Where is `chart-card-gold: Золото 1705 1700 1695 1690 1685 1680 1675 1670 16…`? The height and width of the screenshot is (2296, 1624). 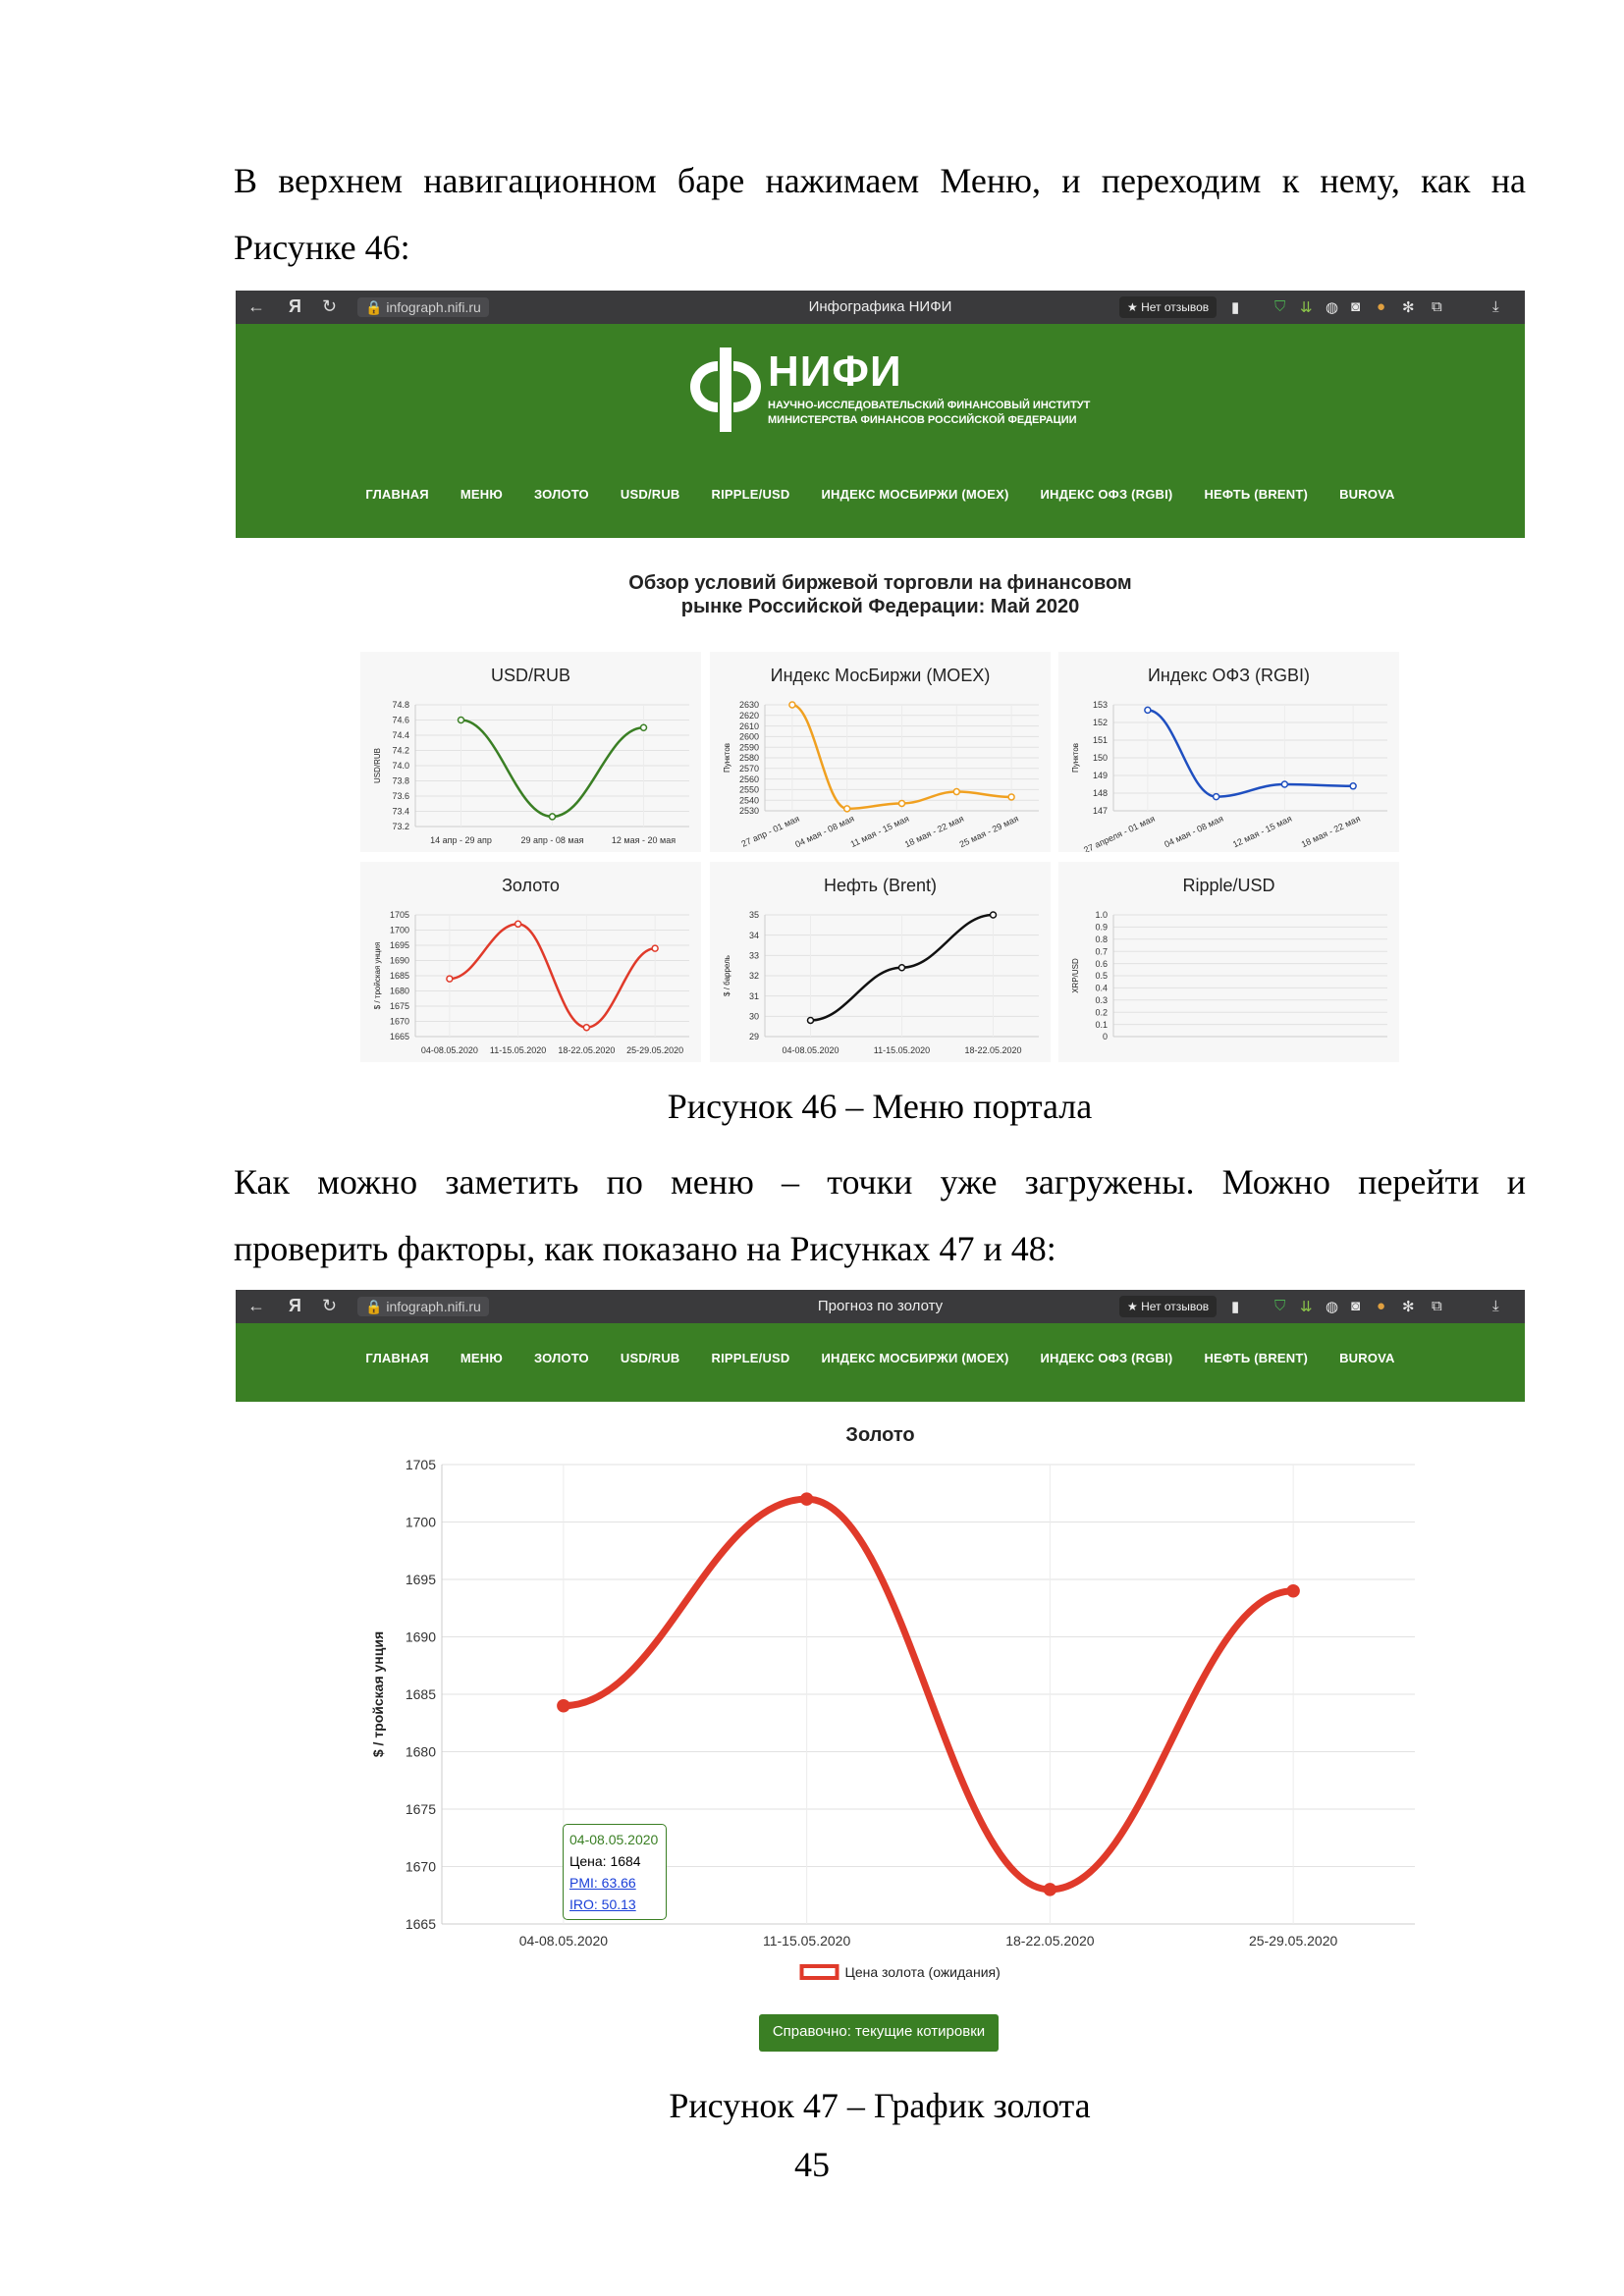
chart-card-gold: Золото 1705 1700 1695 1690 1685 1680 1675 1670 16… is located at coordinates (530, 962).